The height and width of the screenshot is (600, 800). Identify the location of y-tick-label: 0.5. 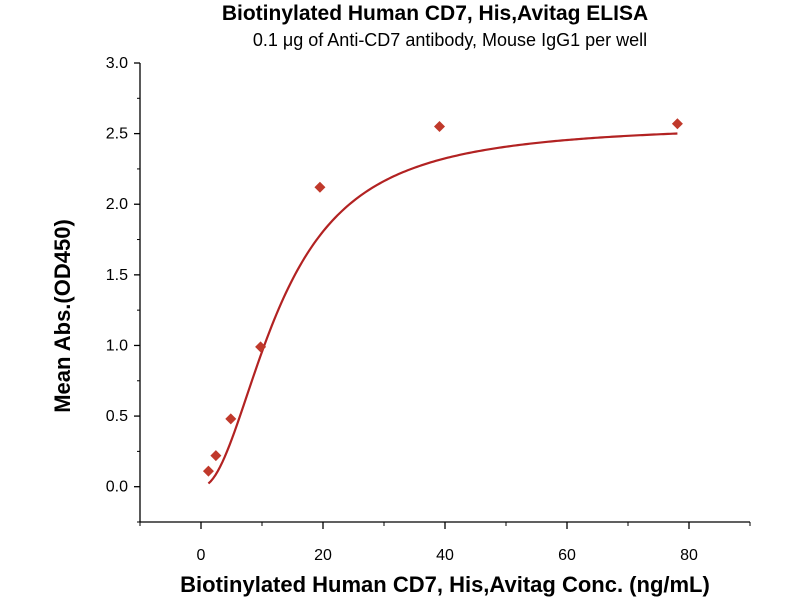
(117, 416).